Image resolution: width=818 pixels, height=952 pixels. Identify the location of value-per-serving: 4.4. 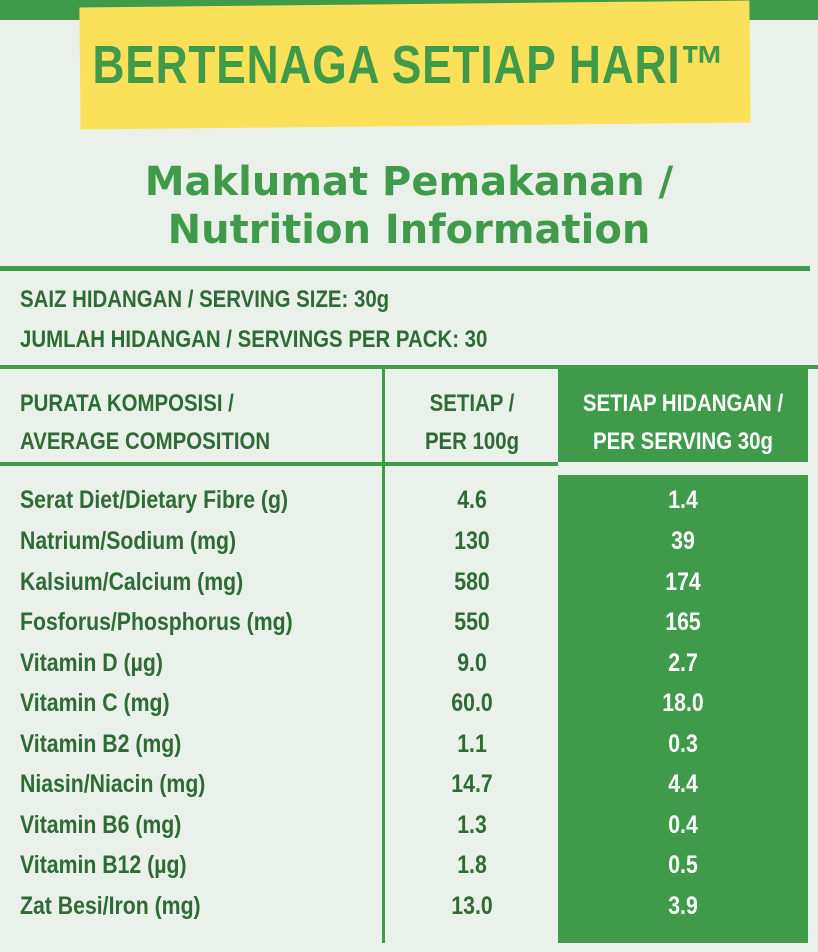
(683, 784).